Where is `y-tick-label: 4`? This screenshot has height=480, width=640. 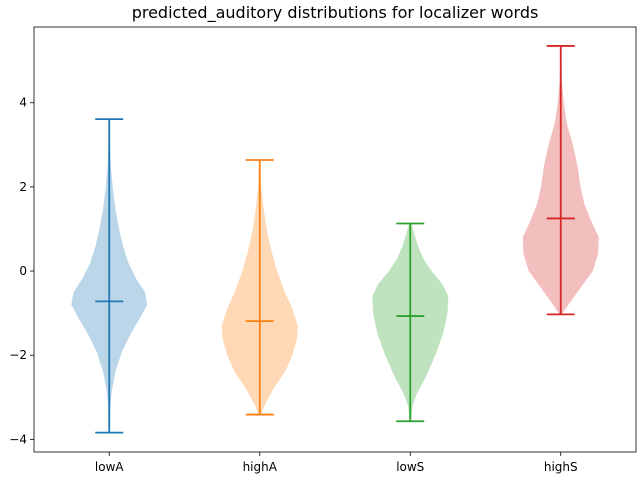 y-tick-label: 4 is located at coordinates (23, 103).